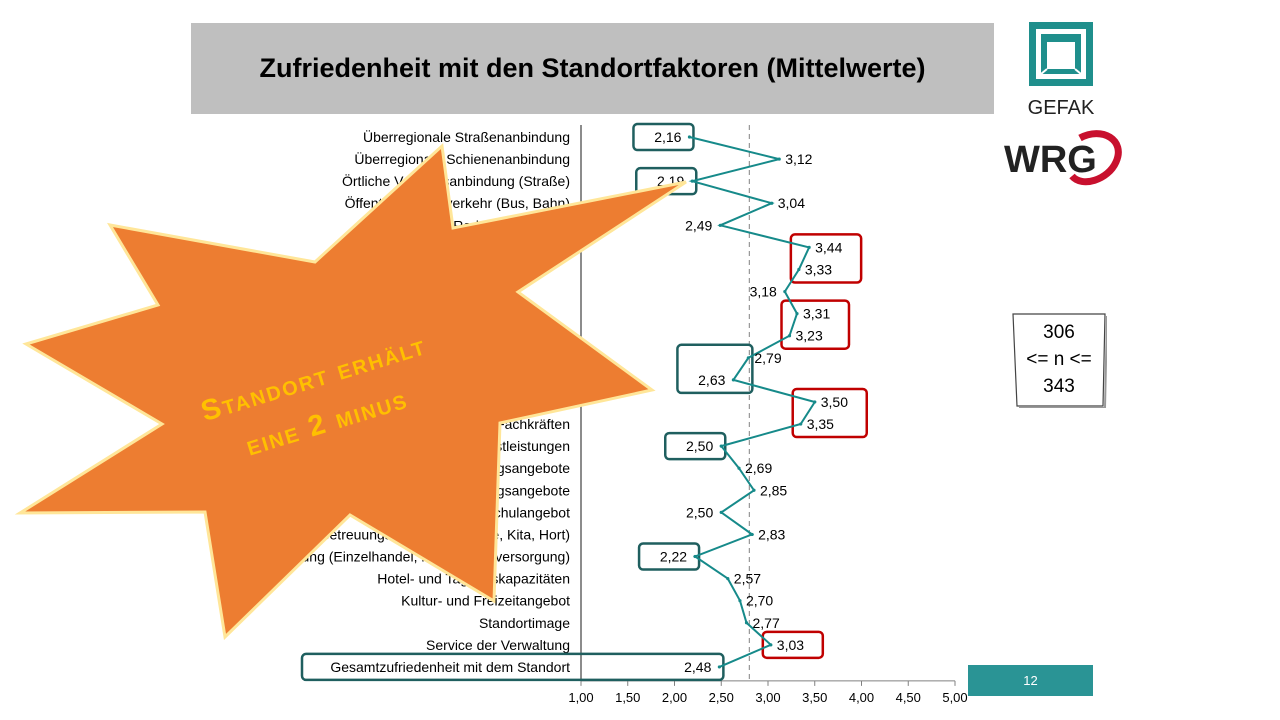  Describe the element at coordinates (698, 225) in the screenshot. I see `value-label: 2,49` at that location.